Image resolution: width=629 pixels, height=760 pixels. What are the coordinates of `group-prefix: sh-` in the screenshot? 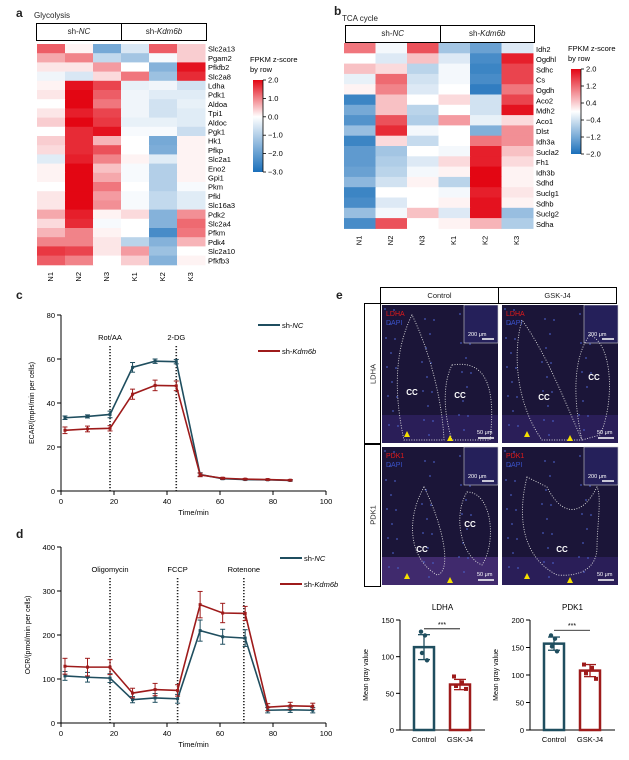 It's located at (73, 31).